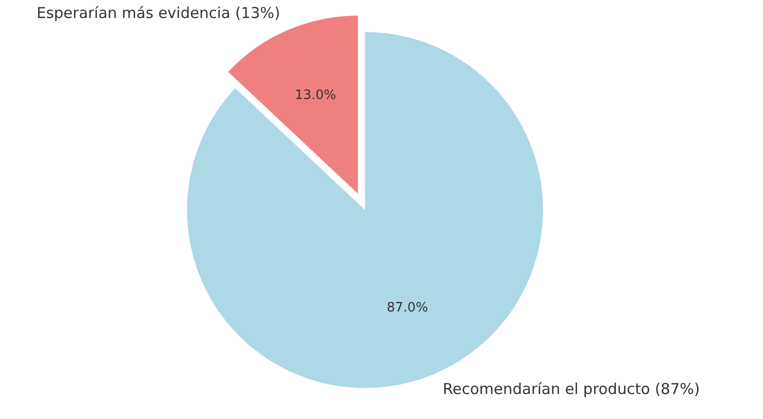 This screenshot has width=763, height=419. What do you see at coordinates (571, 389) in the screenshot?
I see `slice-label: Recomendarían el producto (87%)` at bounding box center [571, 389].